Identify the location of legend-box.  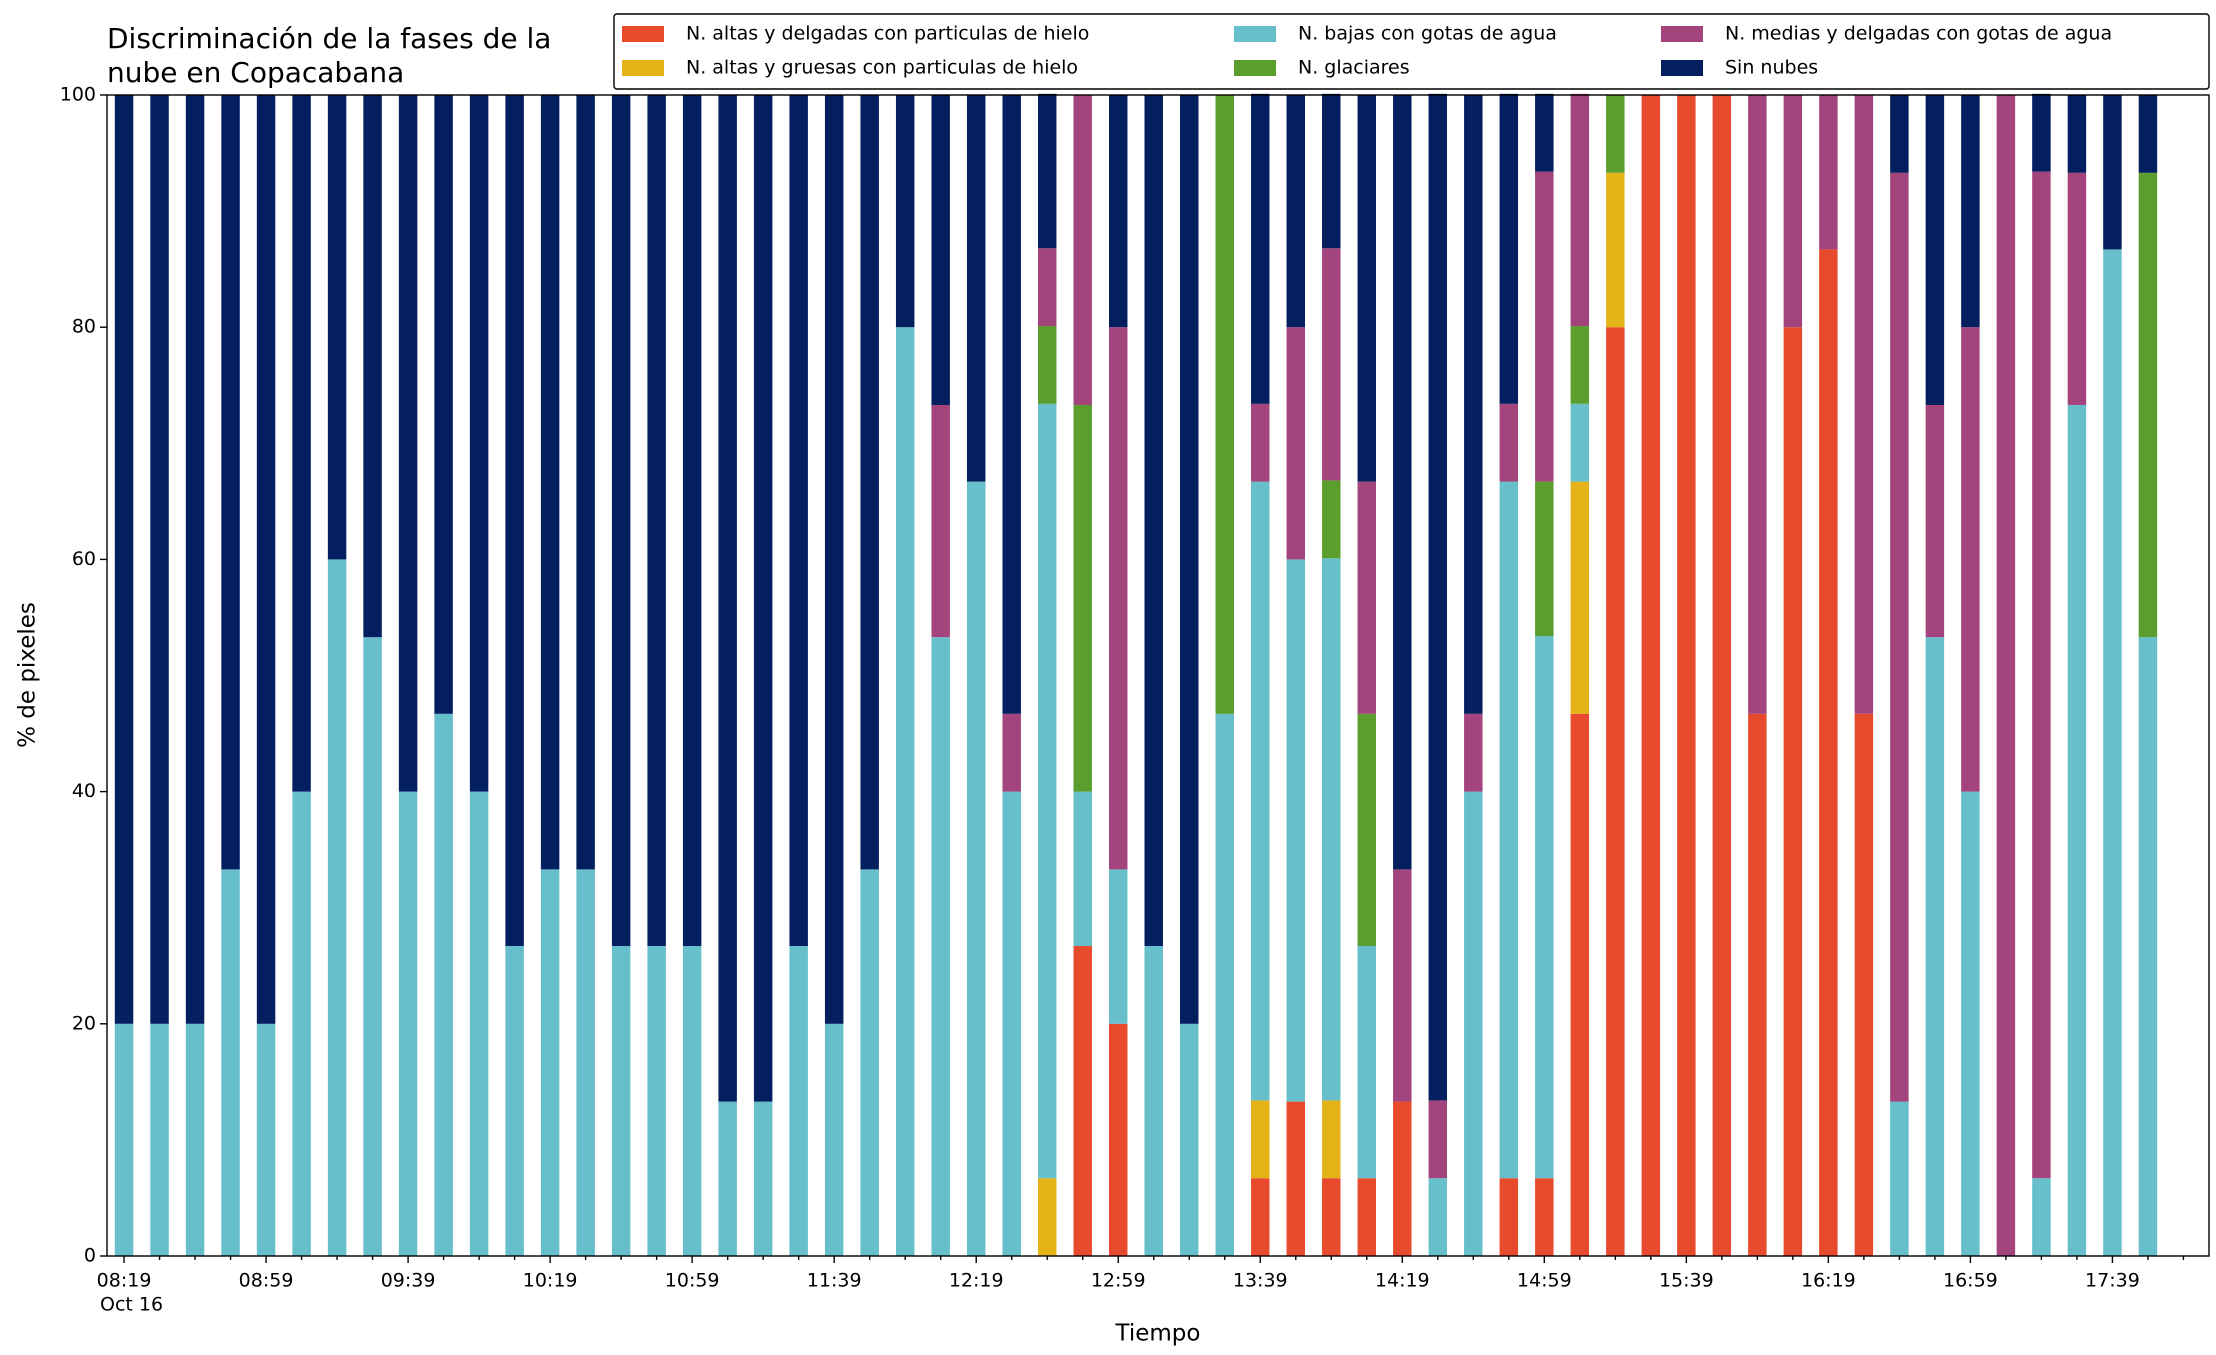
(1411, 51).